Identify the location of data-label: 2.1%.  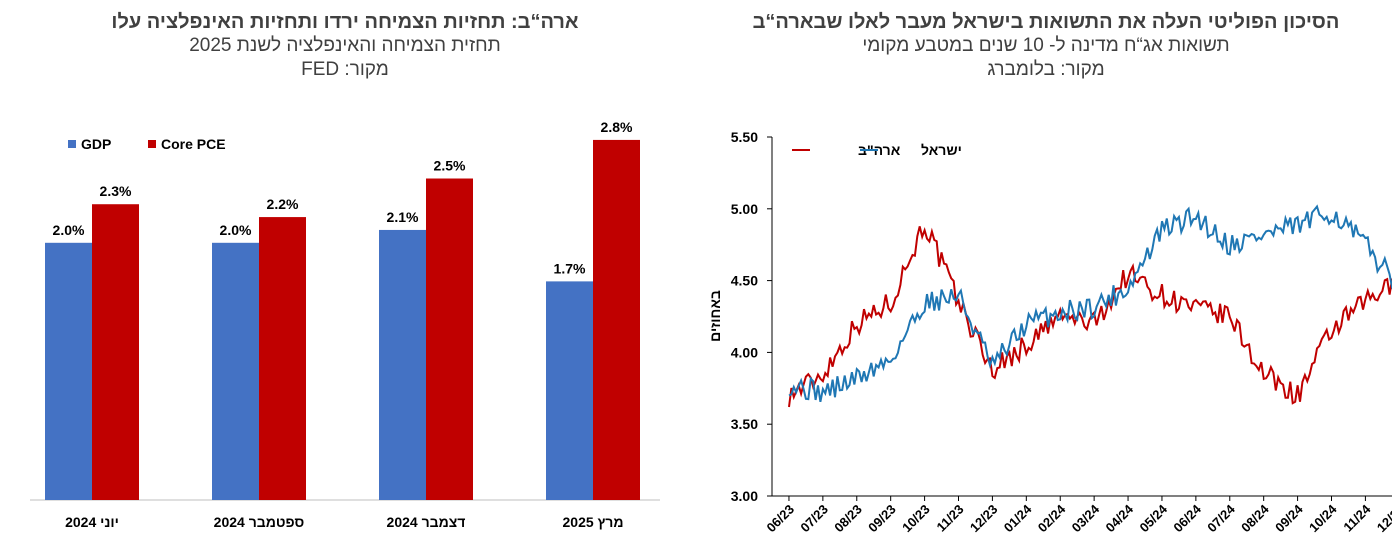
(403, 217).